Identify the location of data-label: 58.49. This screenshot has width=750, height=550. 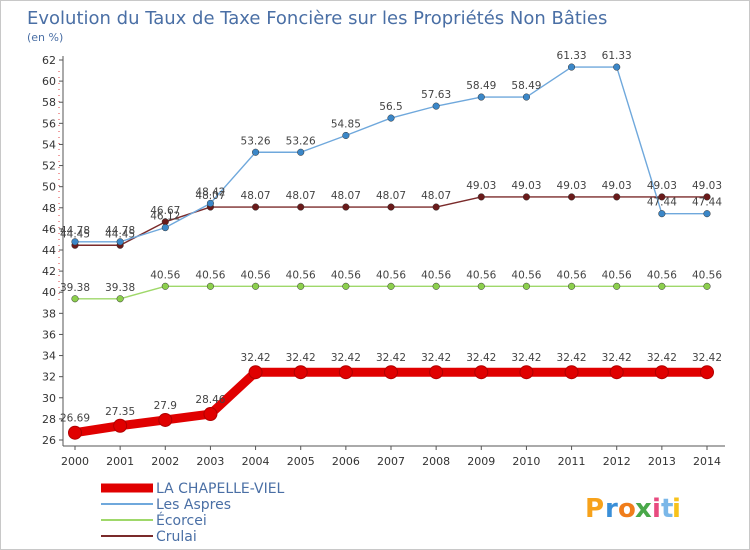
(526, 86).